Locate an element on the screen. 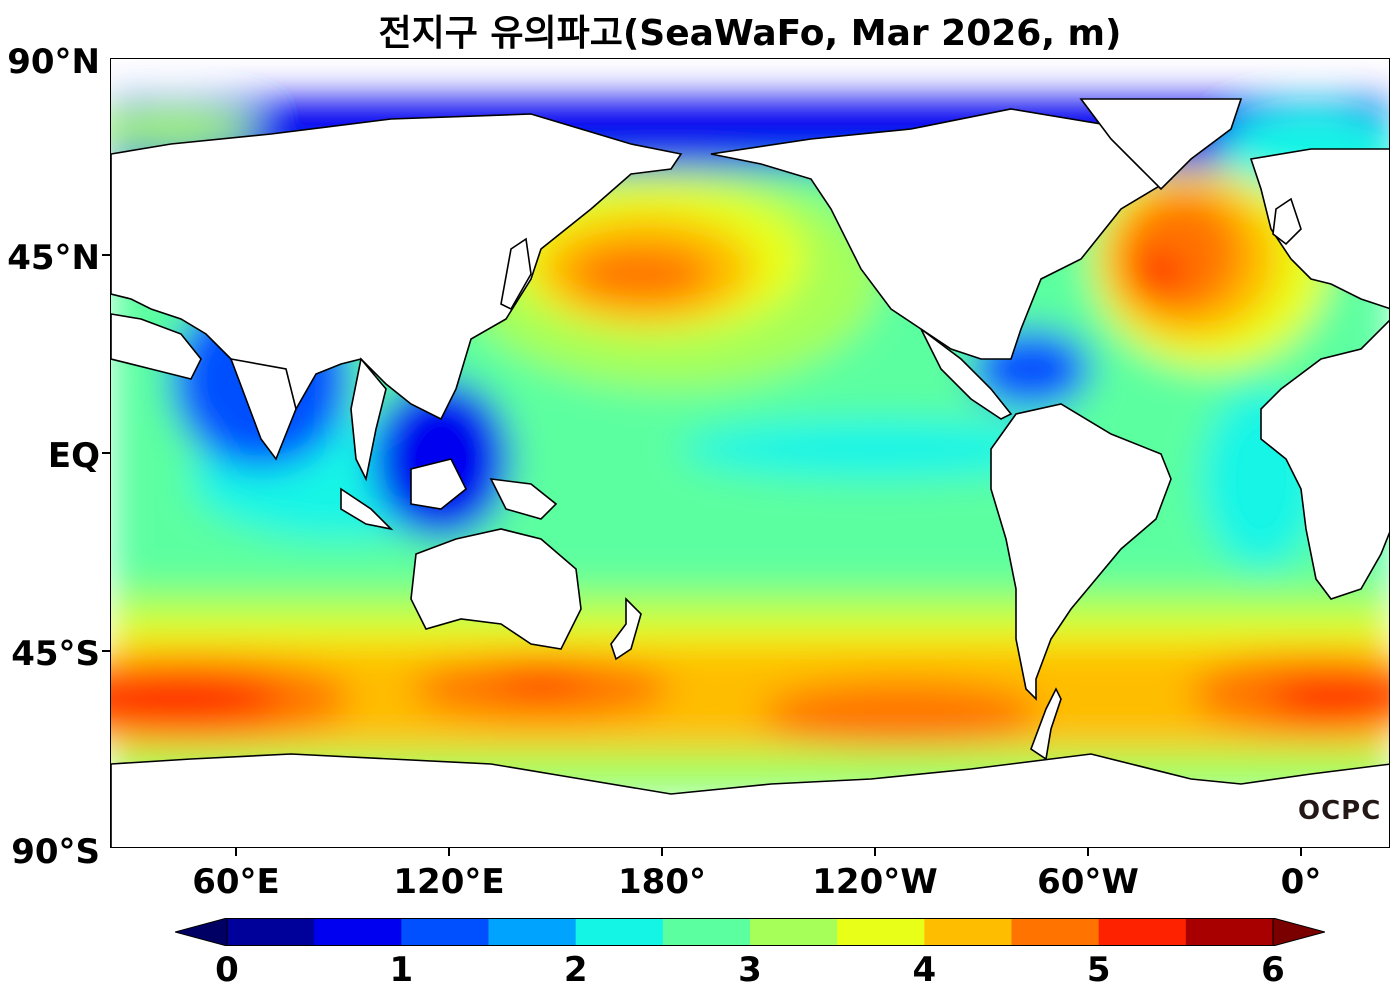 This screenshot has width=1400, height=1003. colorbar-tick-label: 0 is located at coordinates (227, 970).